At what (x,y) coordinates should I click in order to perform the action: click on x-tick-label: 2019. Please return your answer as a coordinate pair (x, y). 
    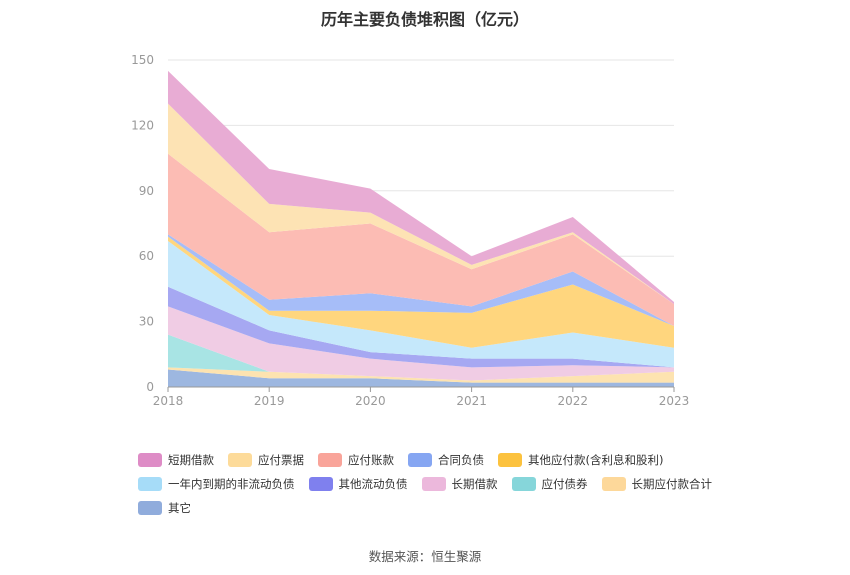
    Looking at the image, I should click on (269, 401).